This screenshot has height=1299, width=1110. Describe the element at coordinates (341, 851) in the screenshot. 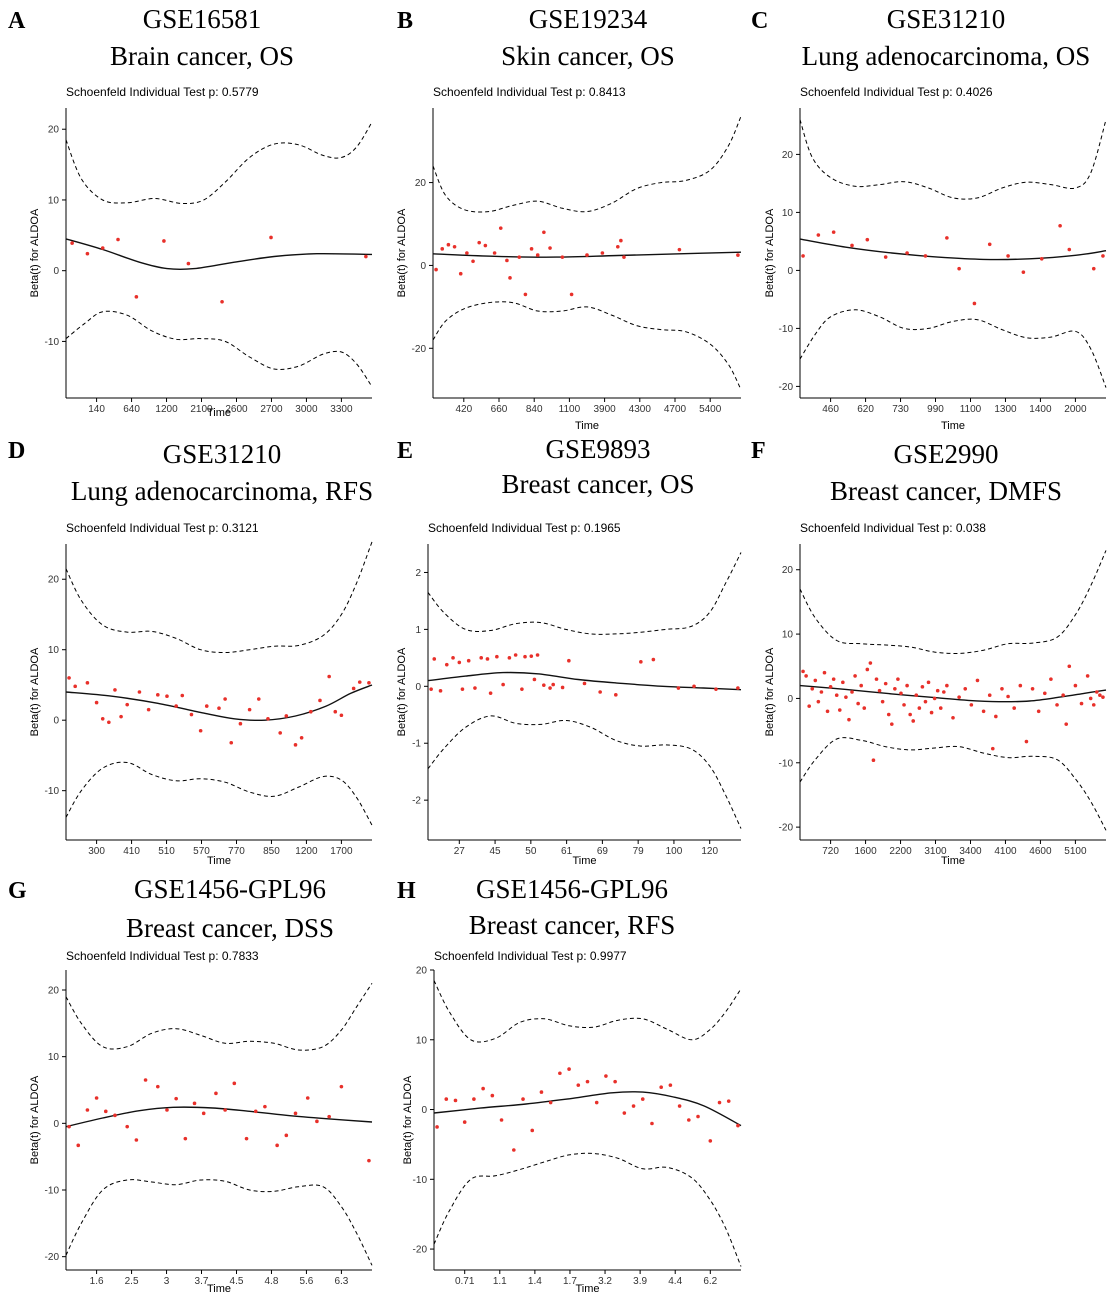

I see `x-tick-label: 1700` at that location.